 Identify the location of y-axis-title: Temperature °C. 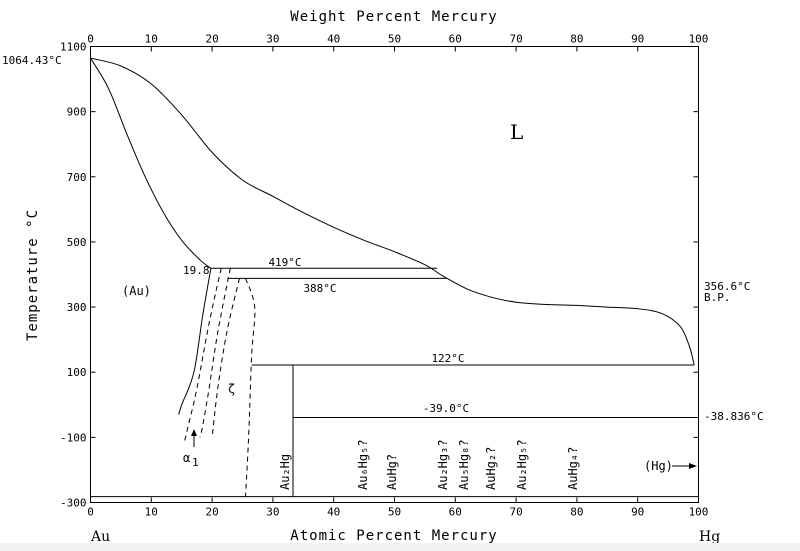
(33, 275).